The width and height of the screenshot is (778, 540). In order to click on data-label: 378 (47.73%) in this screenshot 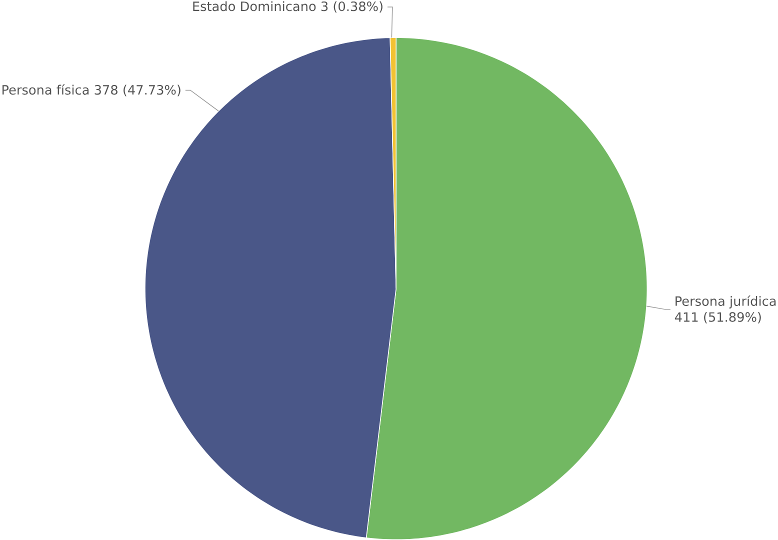, I will do `click(137, 90)`.